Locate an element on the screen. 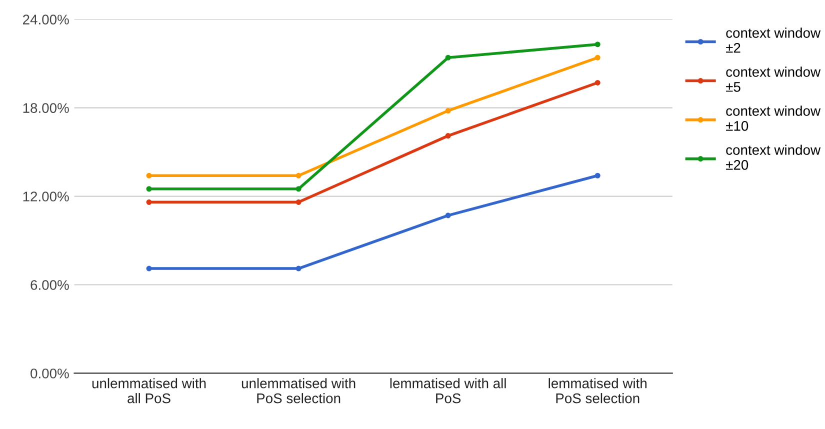 This screenshot has width=825, height=429. x-tick-label: unlemmatised with PoS selection is located at coordinates (299, 391).